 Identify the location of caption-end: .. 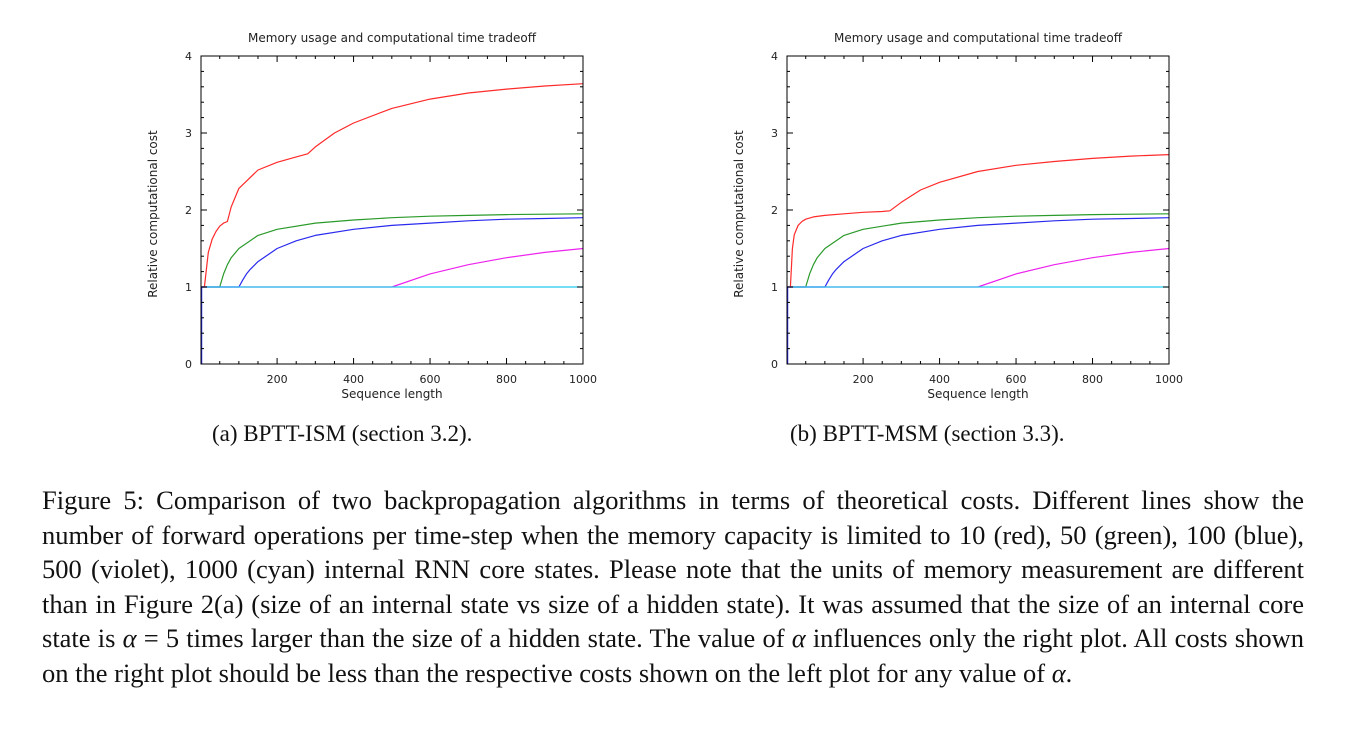
(1069, 672).